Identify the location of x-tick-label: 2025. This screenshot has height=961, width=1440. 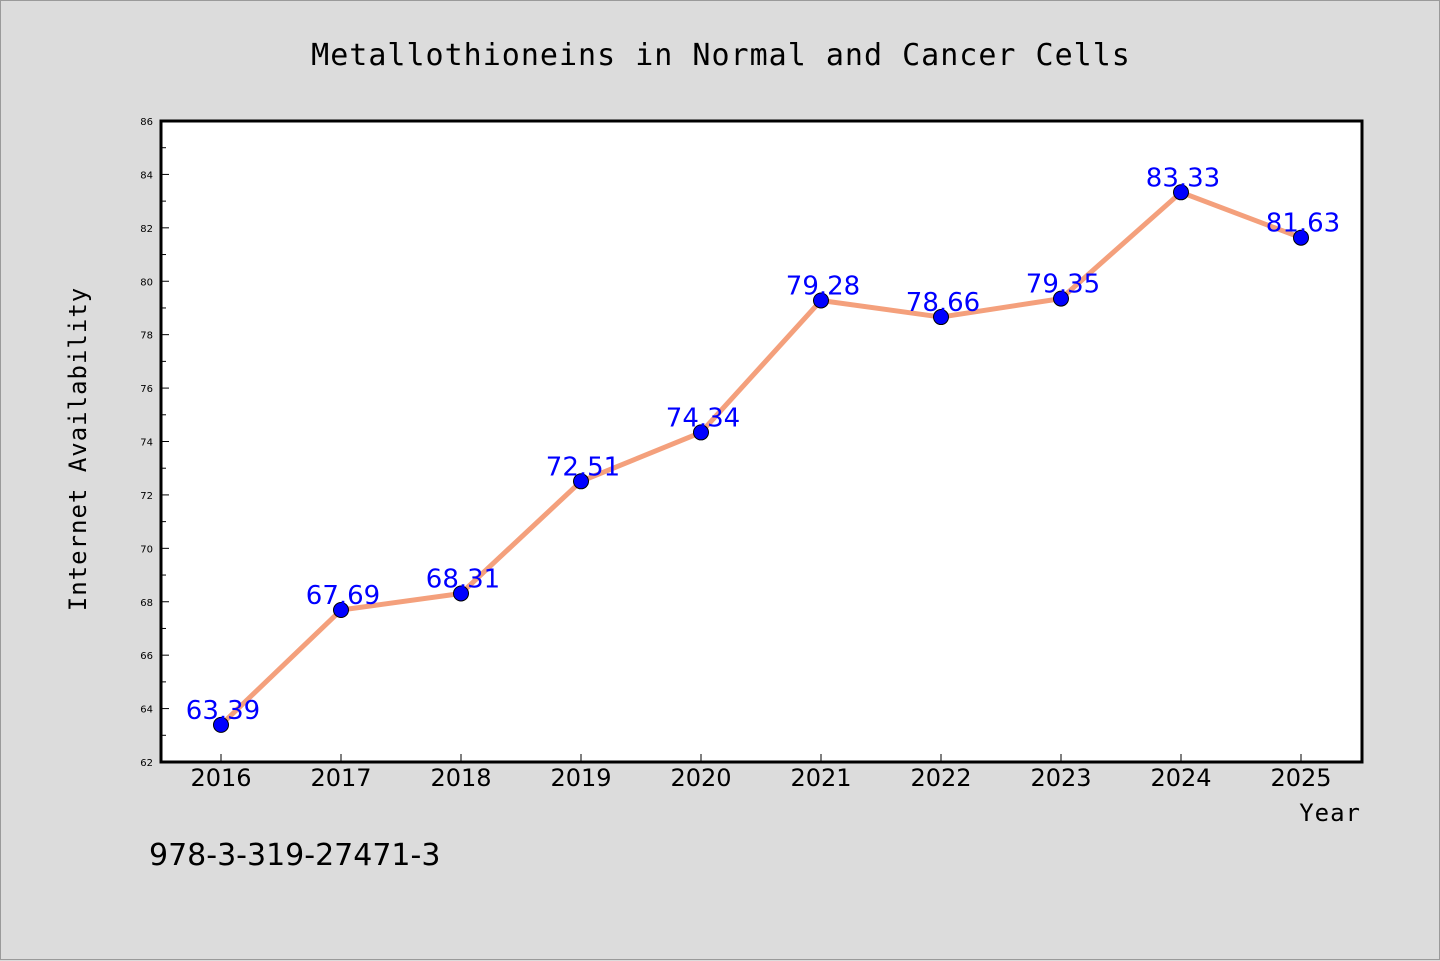
(1300, 778).